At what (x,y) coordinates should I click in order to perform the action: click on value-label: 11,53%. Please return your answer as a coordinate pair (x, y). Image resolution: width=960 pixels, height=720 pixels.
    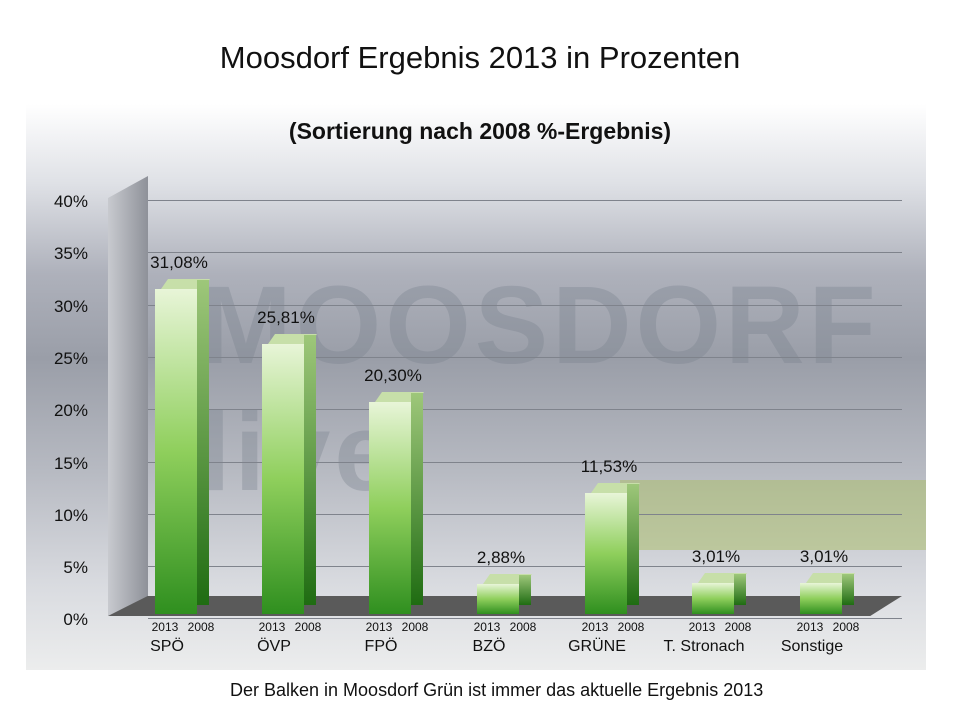
    Looking at the image, I should click on (609, 467).